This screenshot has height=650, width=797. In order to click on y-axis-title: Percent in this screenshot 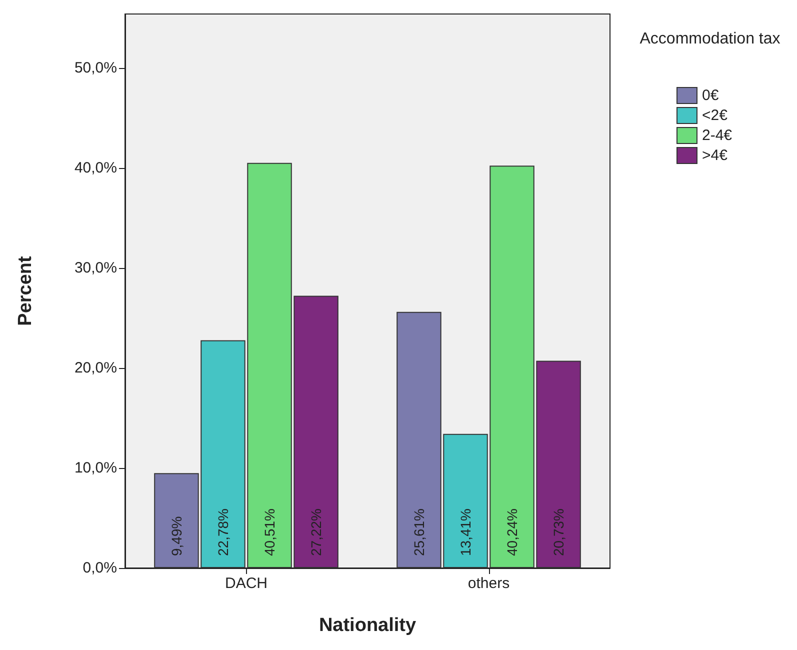, I will do `click(25, 290)`.